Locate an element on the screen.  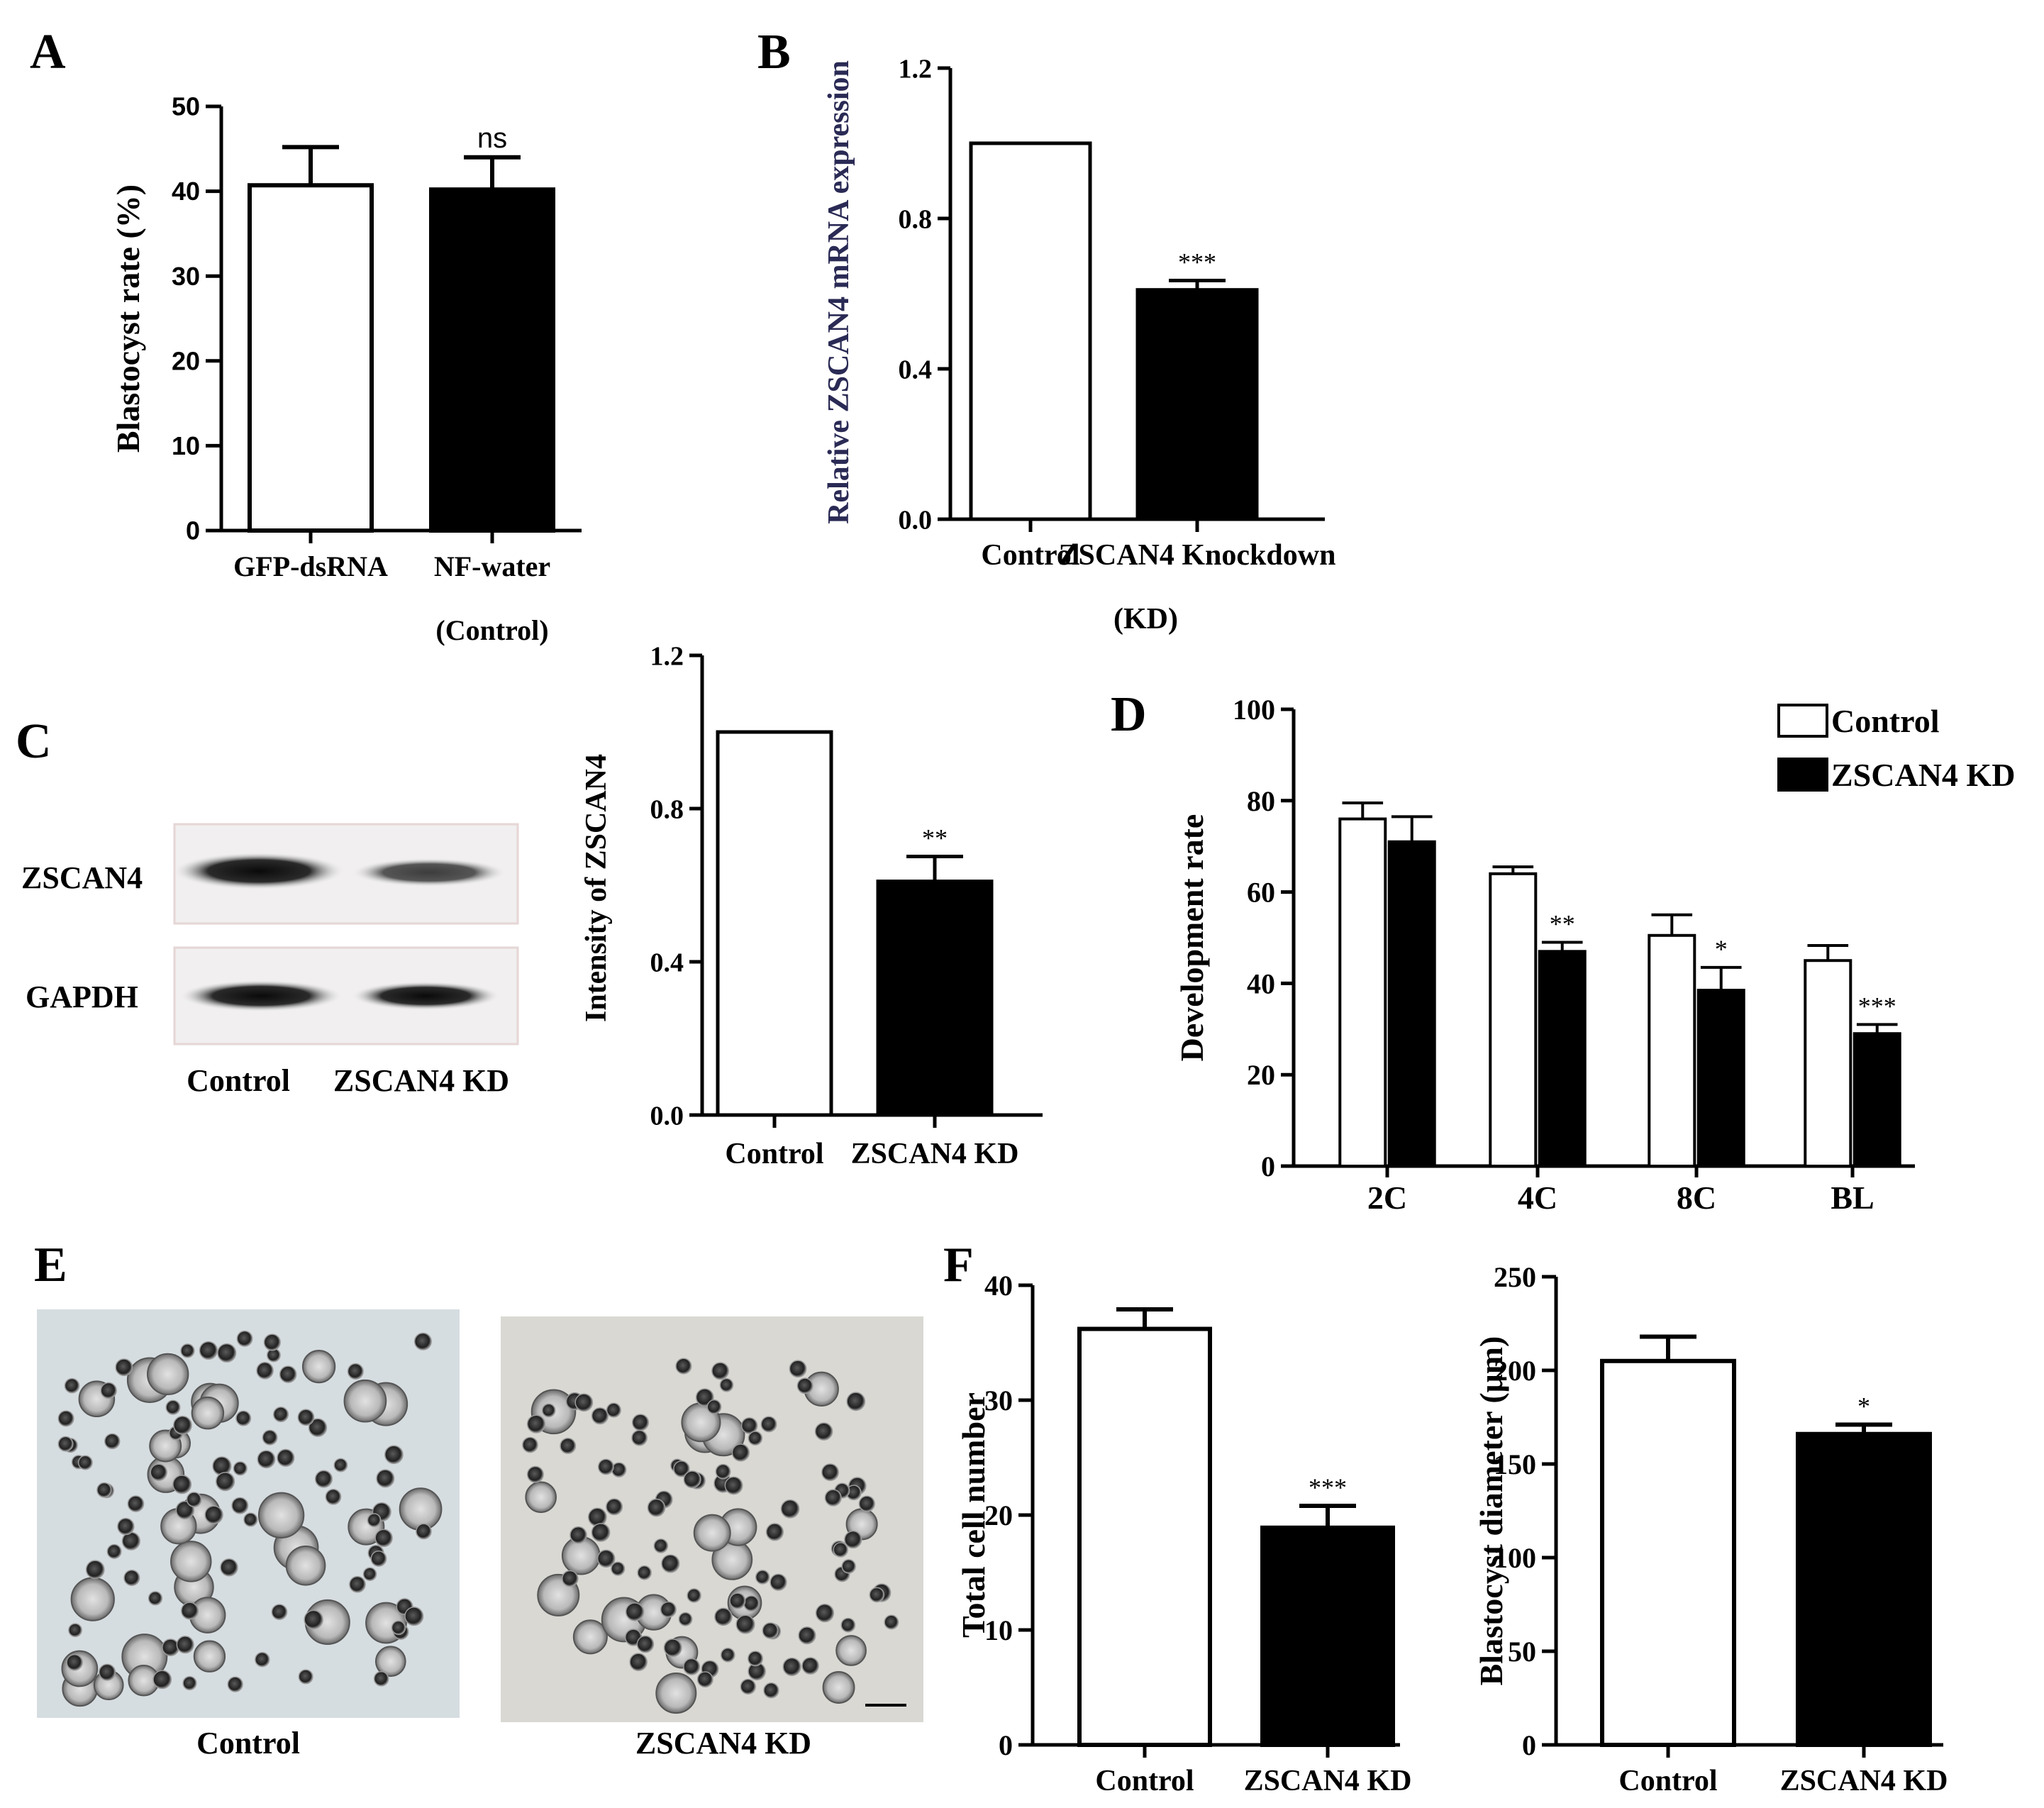
x-tick-label: ZSCAN4 Knockdown is located at coordinates (1197, 555).